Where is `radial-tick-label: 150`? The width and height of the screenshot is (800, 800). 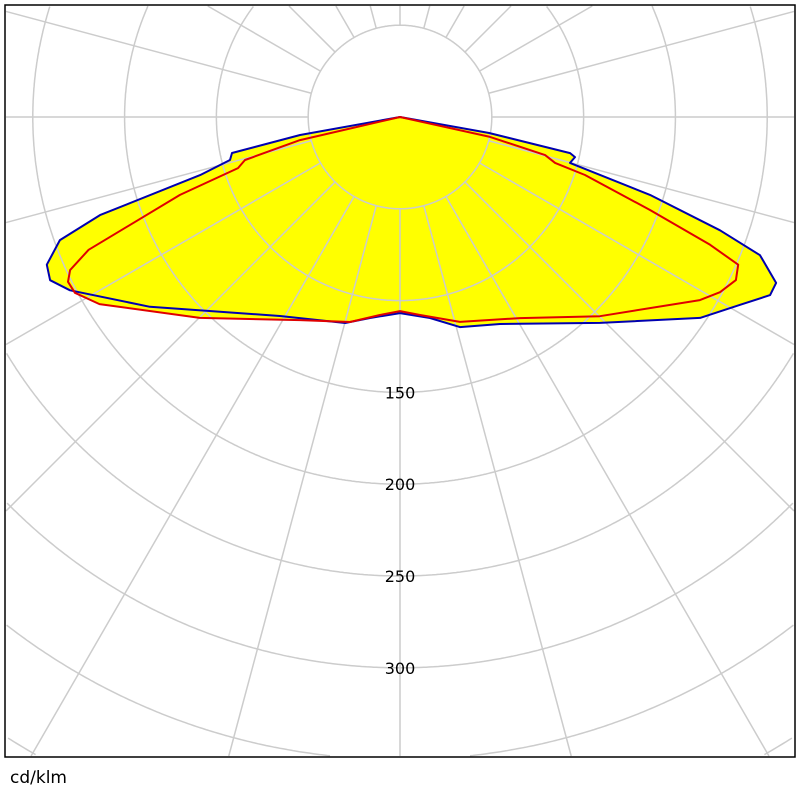 radial-tick-label: 150 is located at coordinates (400, 392).